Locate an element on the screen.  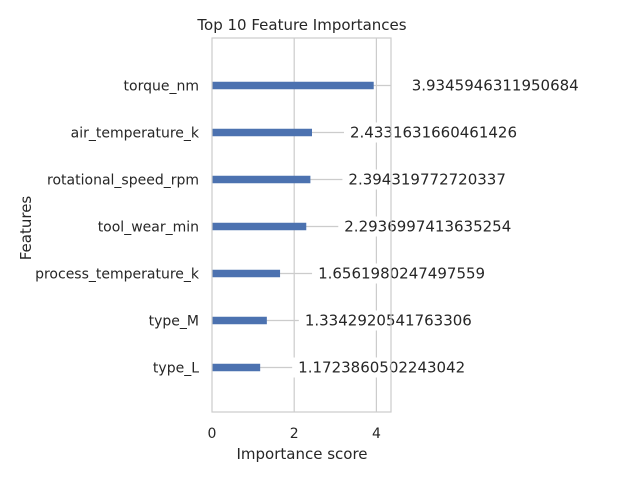
y-tick-label: air_temperature_k is located at coordinates (135, 134).